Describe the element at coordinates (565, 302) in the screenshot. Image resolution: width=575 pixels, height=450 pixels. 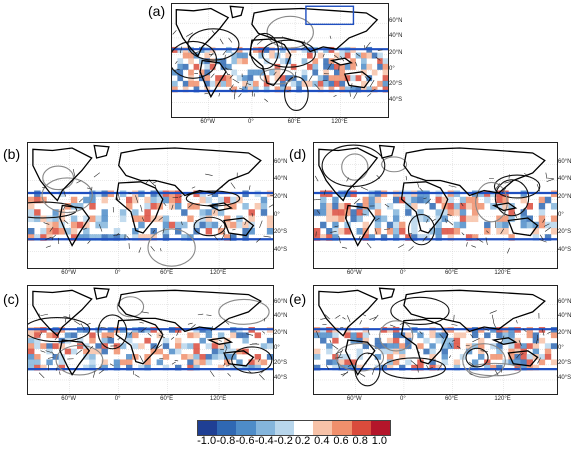
I see `lat-label: 60°N` at that location.